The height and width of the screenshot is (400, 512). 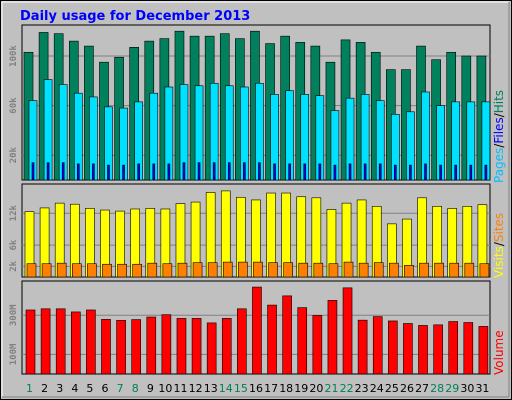 I want to click on x-tick-label-day-31: 31, so click(x=482, y=388).